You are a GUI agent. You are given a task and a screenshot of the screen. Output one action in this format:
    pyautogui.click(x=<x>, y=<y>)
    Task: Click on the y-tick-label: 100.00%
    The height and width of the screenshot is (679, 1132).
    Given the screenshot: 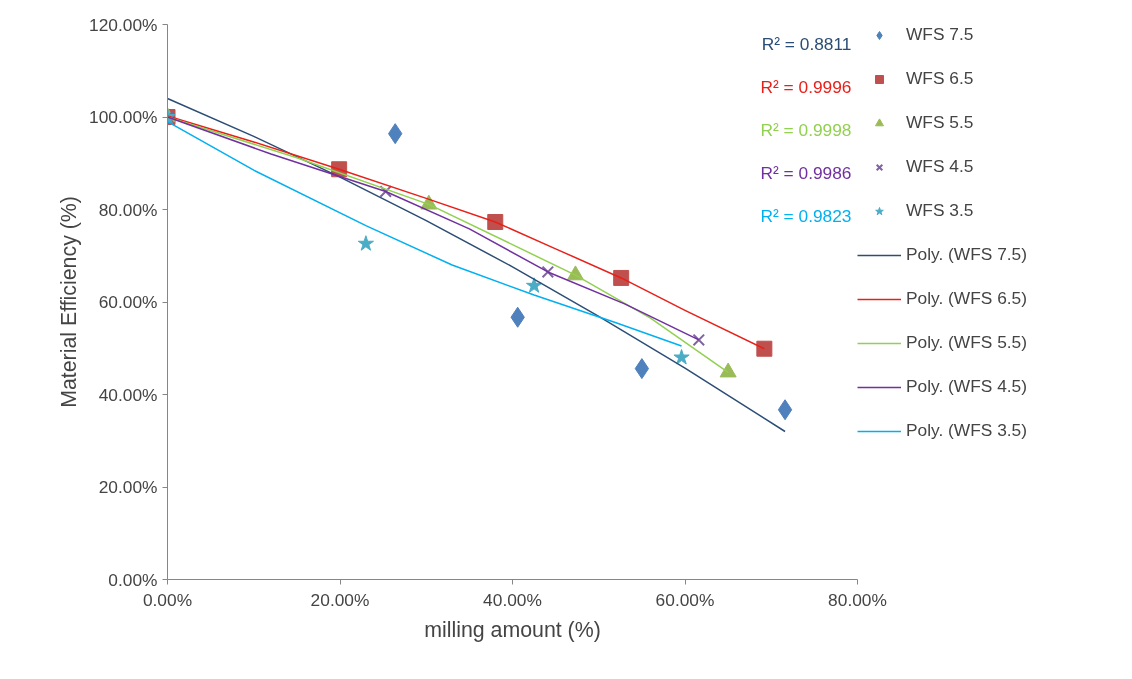 What is the action you would take?
    pyautogui.click(x=123, y=117)
    